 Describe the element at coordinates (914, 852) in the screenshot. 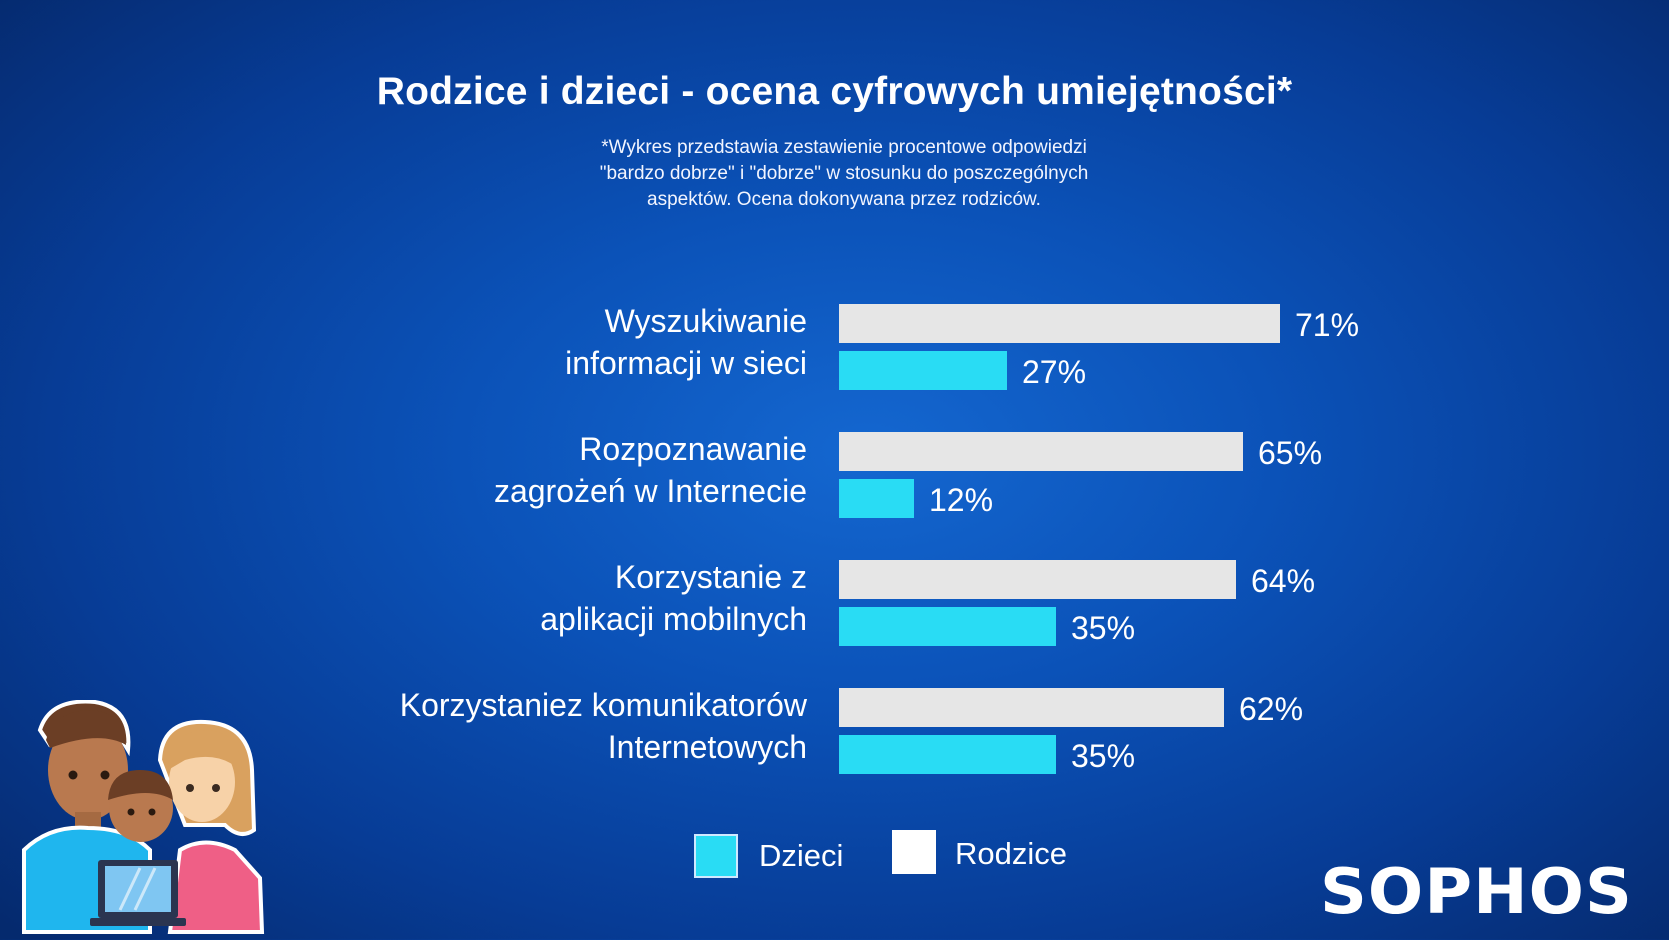

I see `legend-swatch-rodzice` at that location.